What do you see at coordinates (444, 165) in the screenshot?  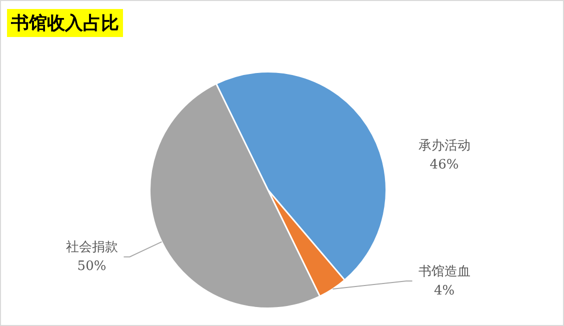 I see `data-label: 46%` at bounding box center [444, 165].